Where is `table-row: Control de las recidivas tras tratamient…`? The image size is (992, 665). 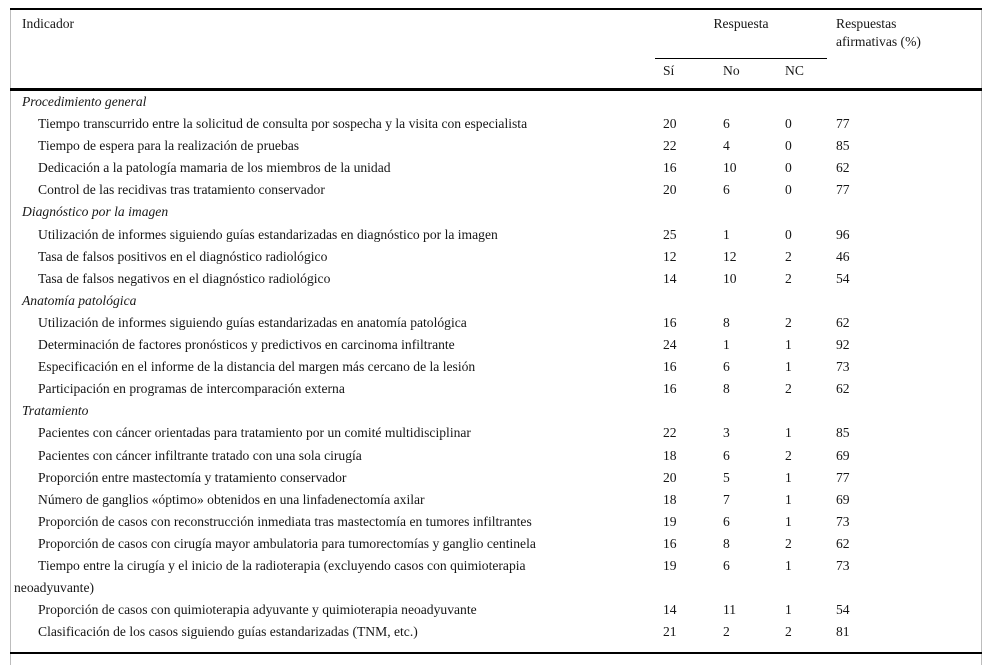 table-row: Control de las recidivas tras tratamient… is located at coordinates (496, 190).